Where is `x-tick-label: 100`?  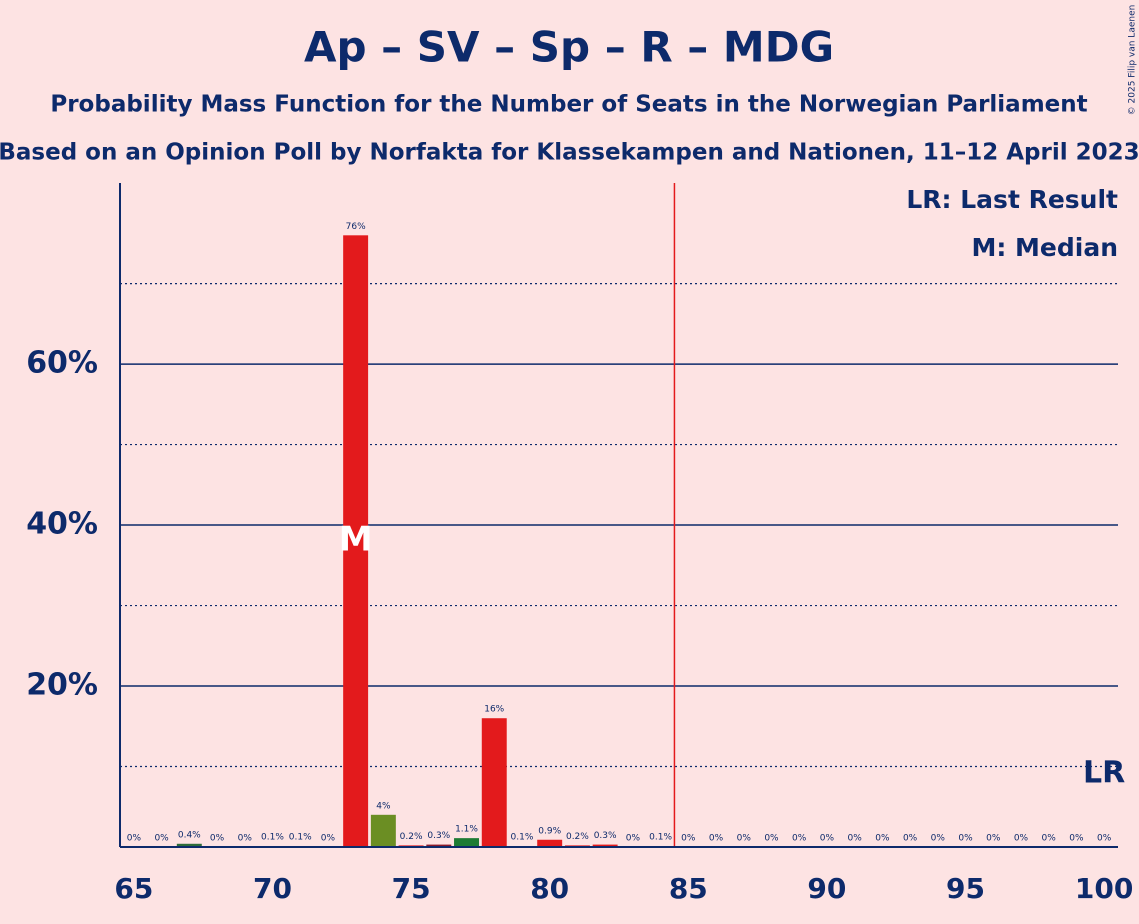 x-tick-label: 100 is located at coordinates (1104, 888).